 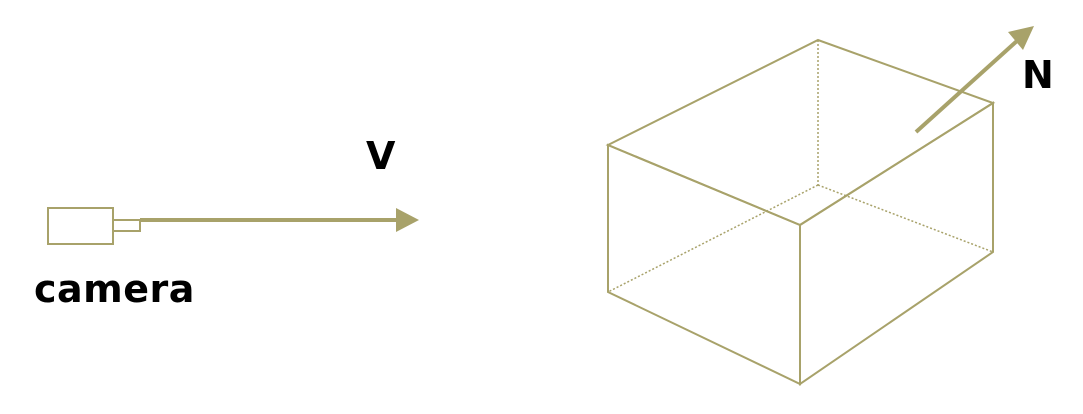 I want to click on normal-vector-arrow, so click(x=974, y=80).